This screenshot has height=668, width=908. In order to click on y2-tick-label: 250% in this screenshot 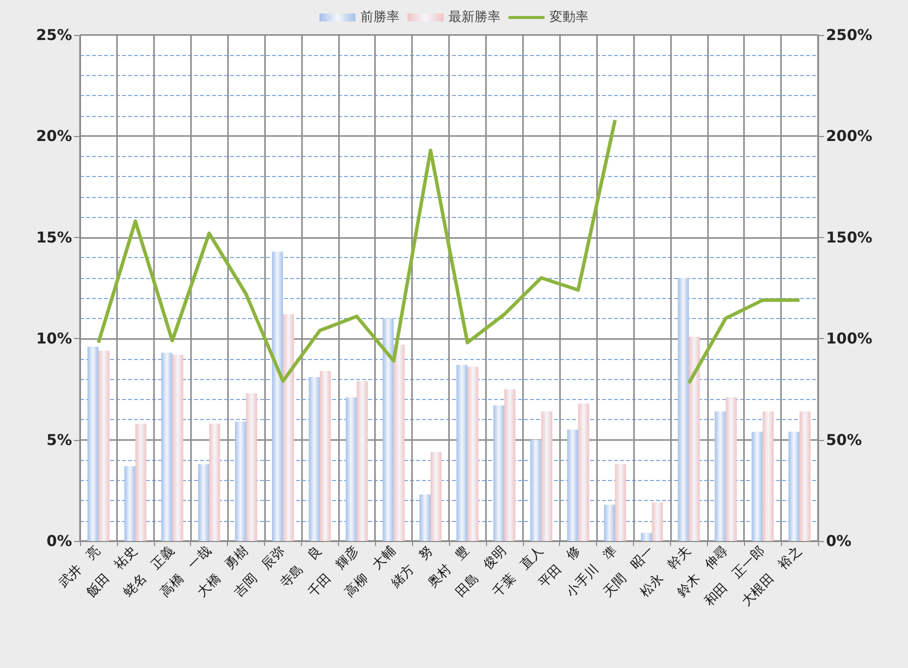, I will do `click(849, 35)`.